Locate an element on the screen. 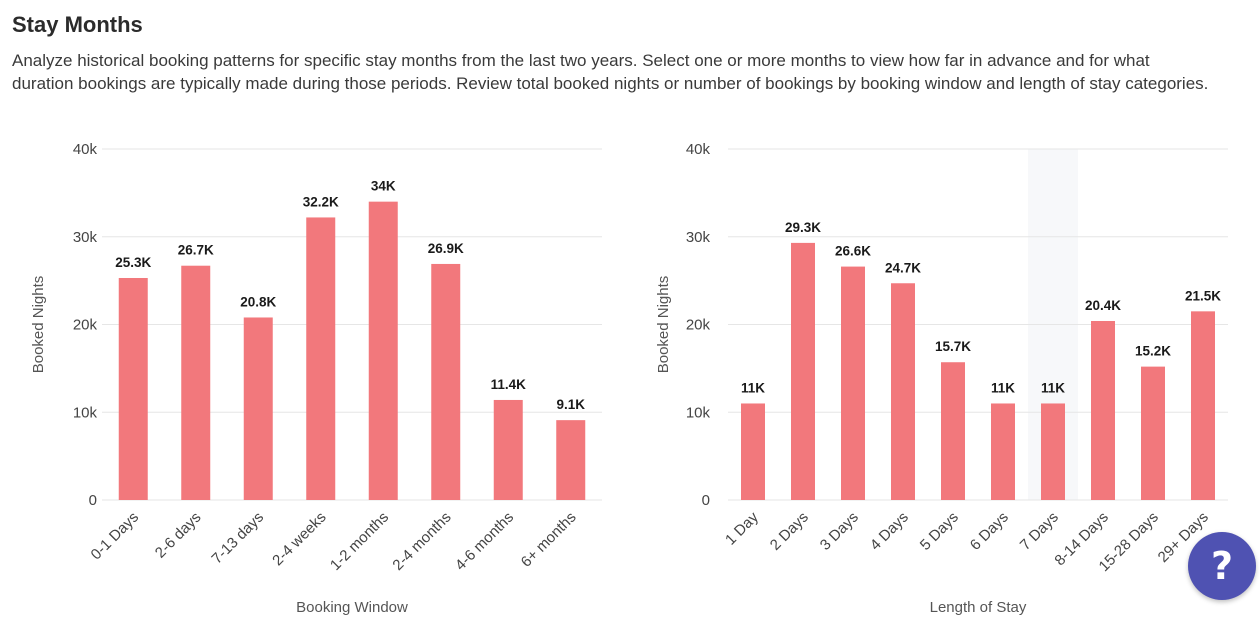 The image size is (1260, 631). question-icon: ? is located at coordinates (1222, 566).